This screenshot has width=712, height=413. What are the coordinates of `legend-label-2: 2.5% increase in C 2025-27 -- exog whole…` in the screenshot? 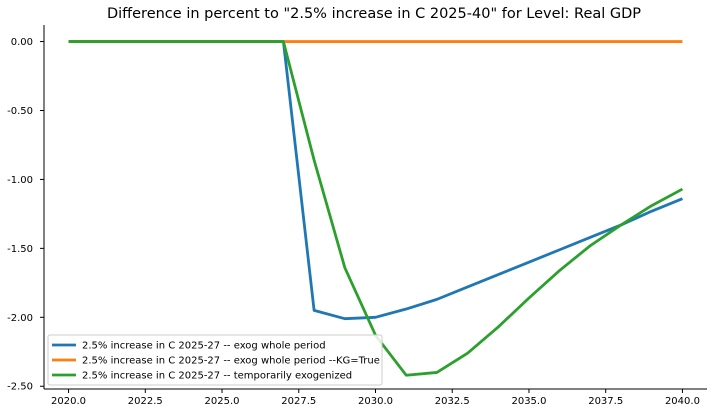 It's located at (231, 361).